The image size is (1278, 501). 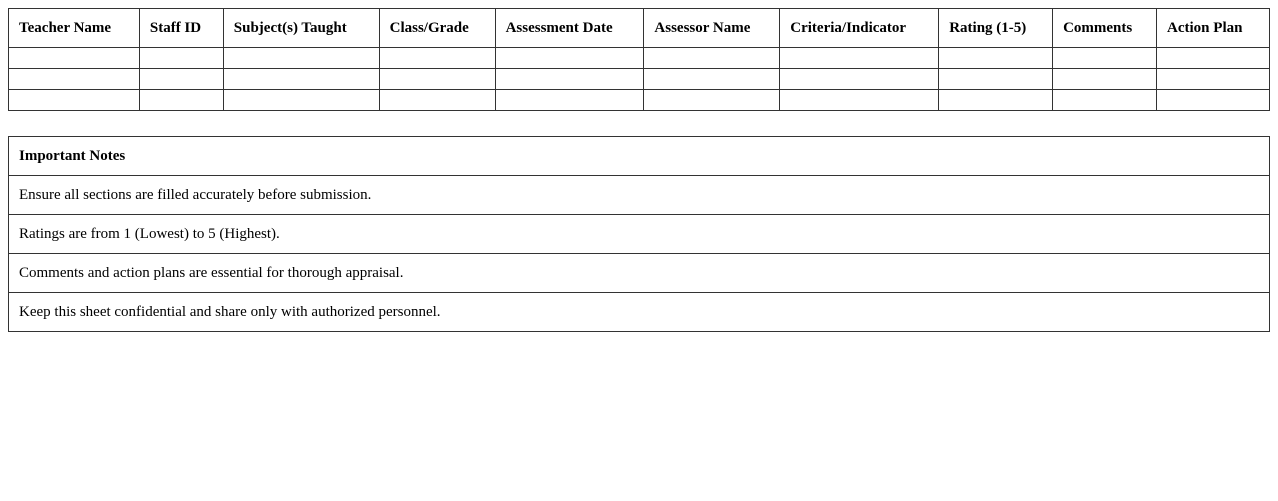 What do you see at coordinates (1105, 28) in the screenshot?
I see `column-header: Comments` at bounding box center [1105, 28].